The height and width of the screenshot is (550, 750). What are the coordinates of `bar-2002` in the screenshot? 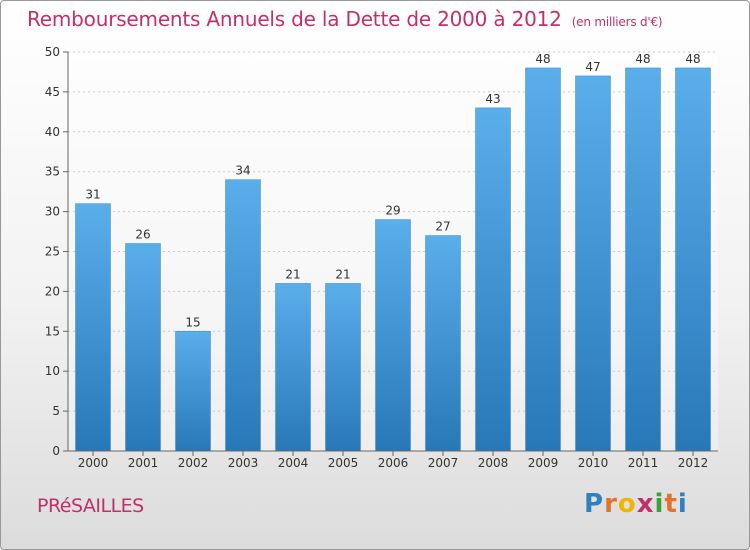 It's located at (193, 391).